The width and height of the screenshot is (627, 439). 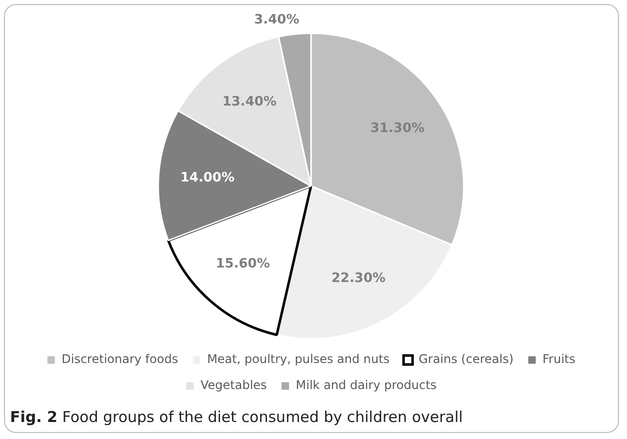 What do you see at coordinates (277, 20) in the screenshot?
I see `data-label: 3.40%` at bounding box center [277, 20].